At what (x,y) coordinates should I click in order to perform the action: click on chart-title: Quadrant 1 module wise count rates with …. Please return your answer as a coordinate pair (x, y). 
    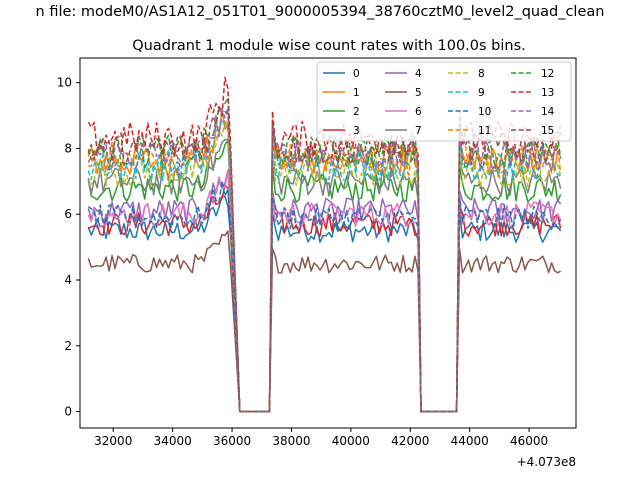
    Looking at the image, I should click on (329, 46).